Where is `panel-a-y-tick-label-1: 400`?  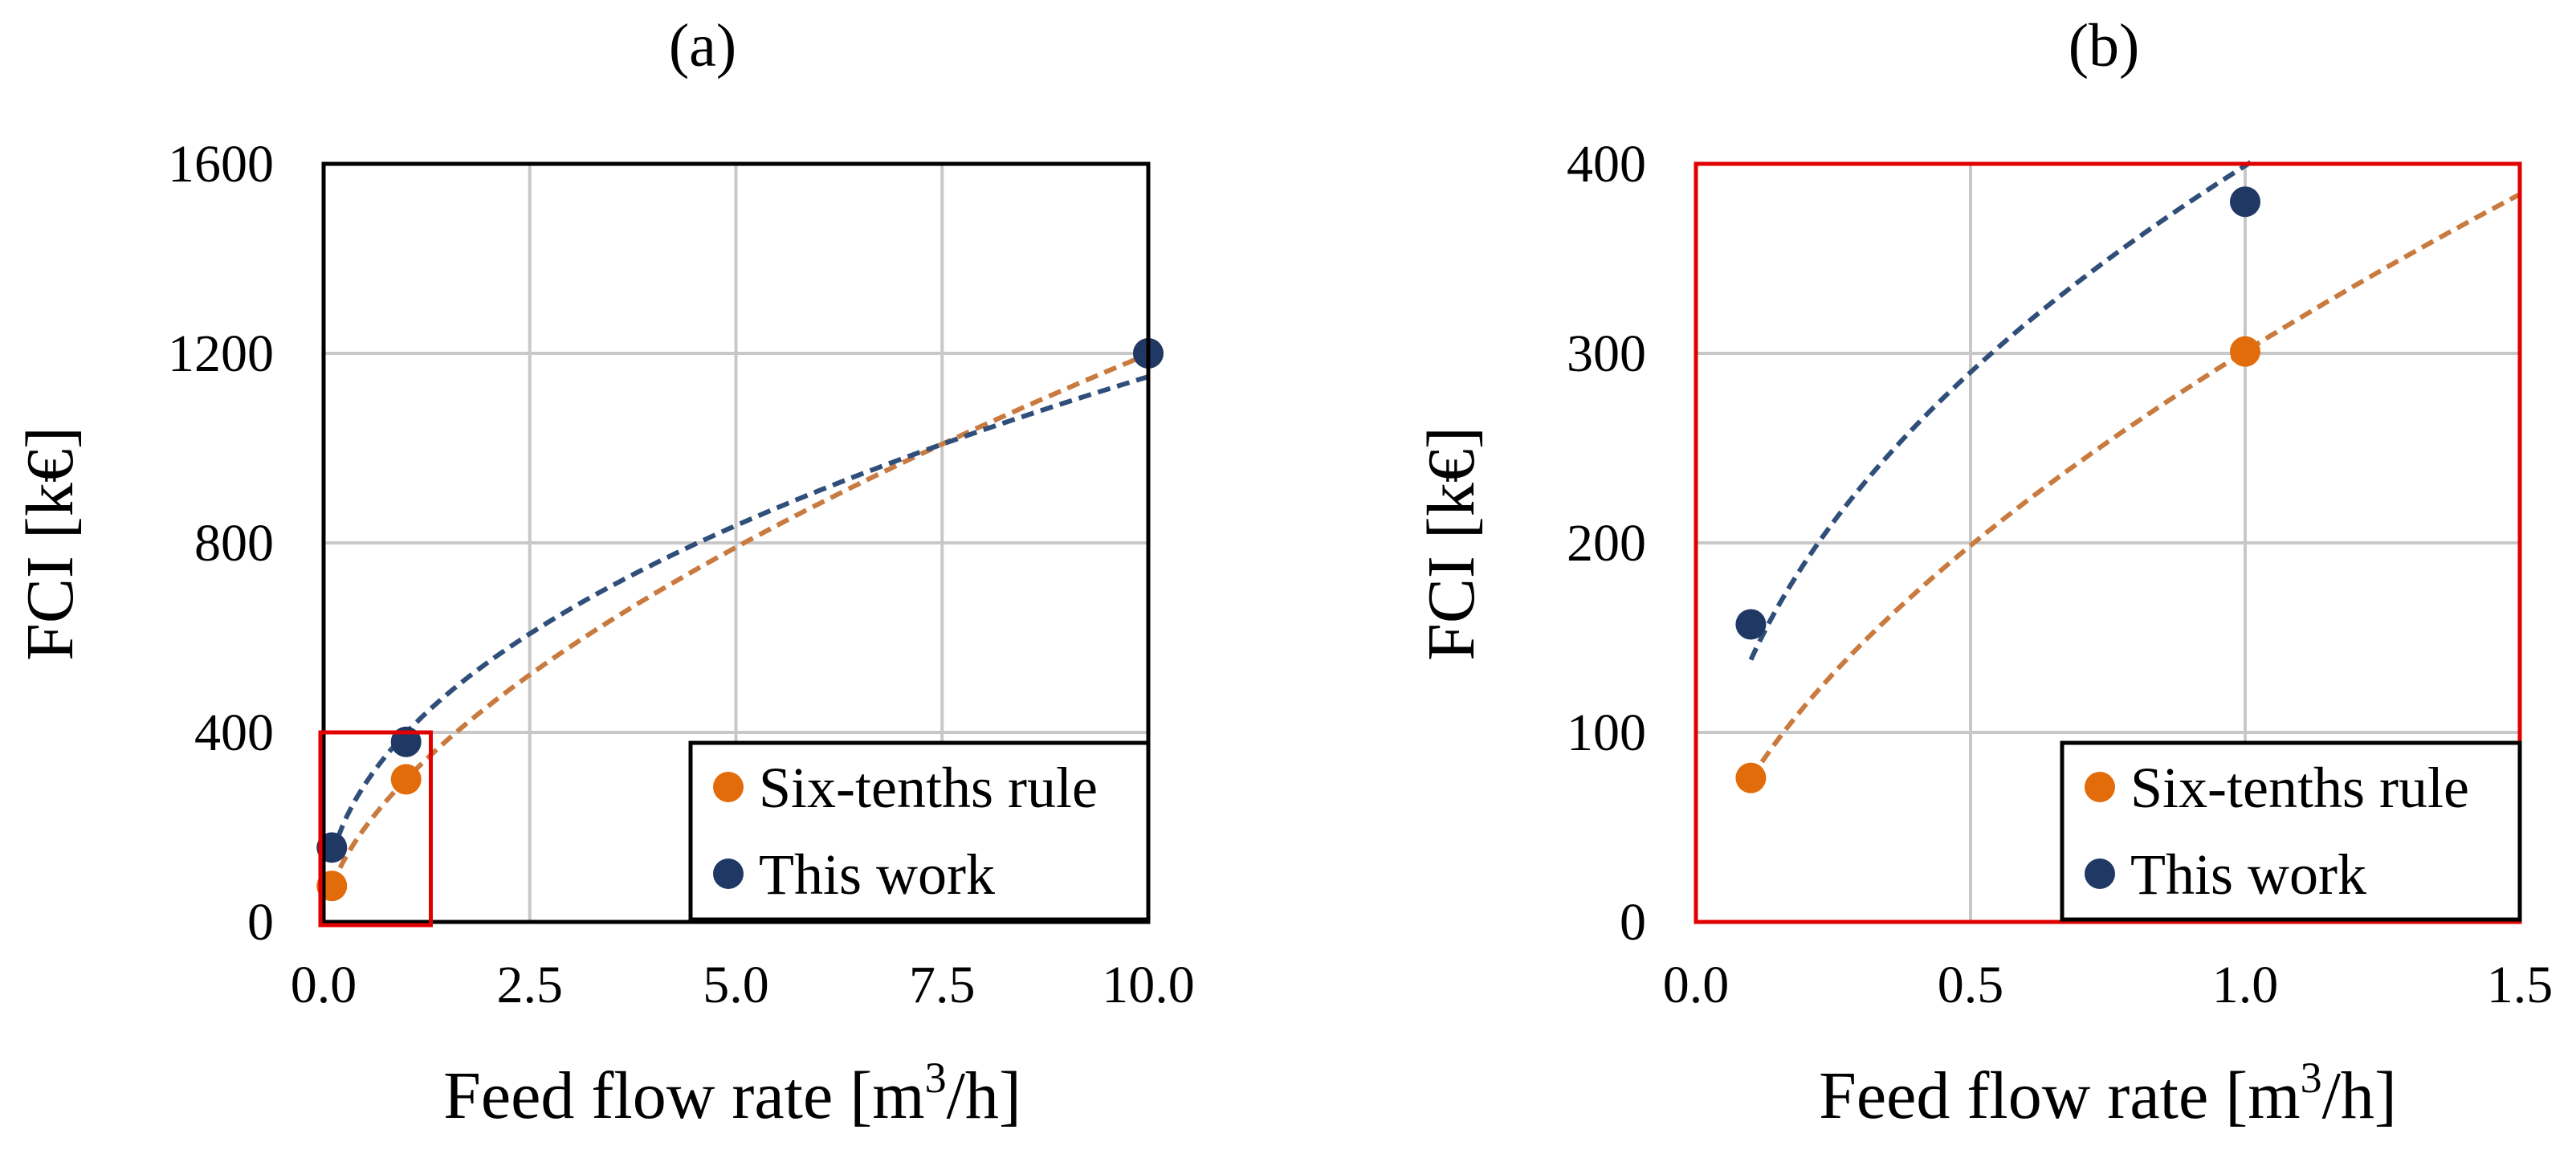
panel-a-y-tick-label-1: 400 is located at coordinates (234, 732).